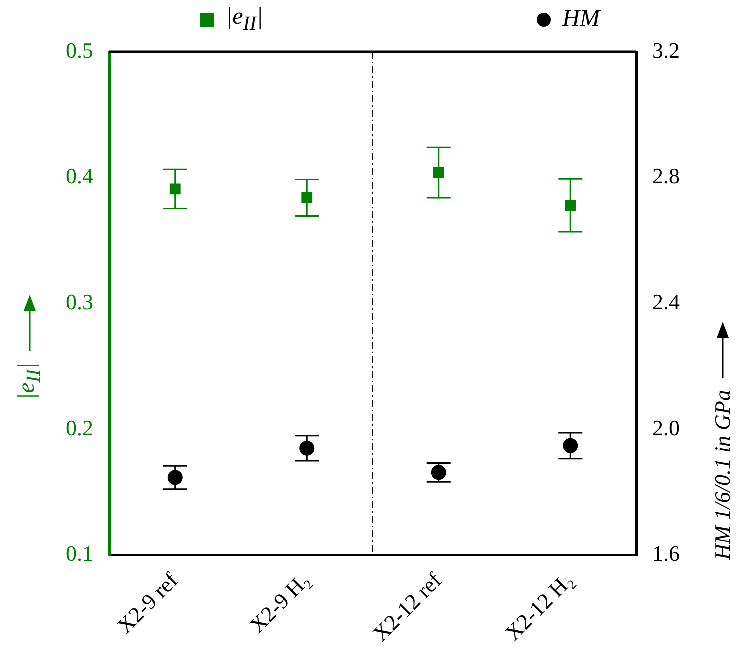 The width and height of the screenshot is (746, 655). I want to click on y2-tick-label: 2.4, so click(666, 301).